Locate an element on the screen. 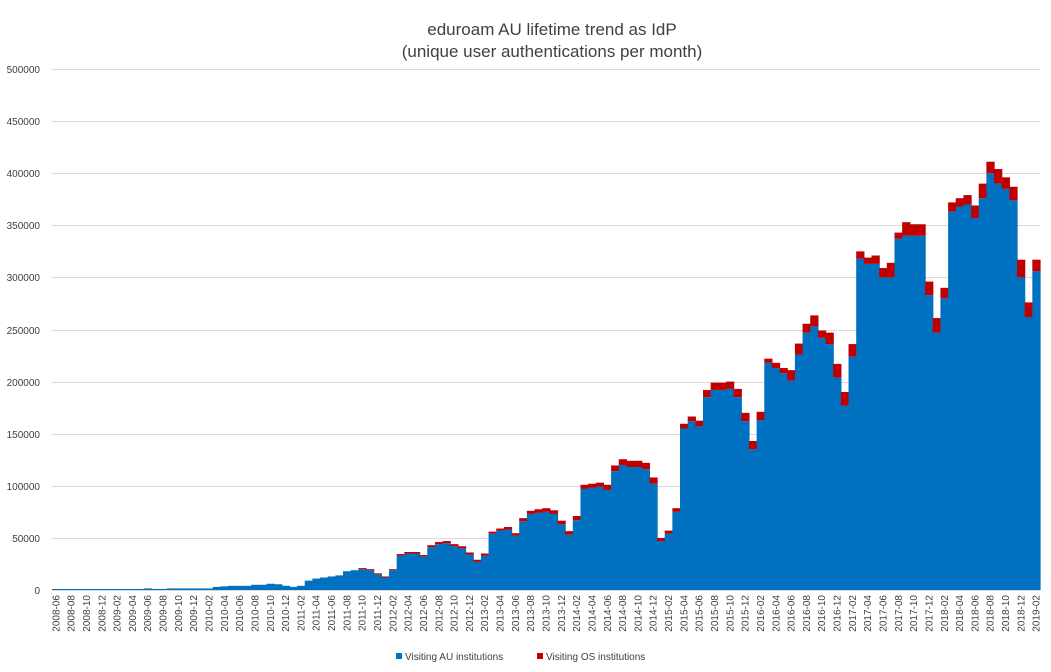  y-tick-label: 500000 is located at coordinates (24, 70).